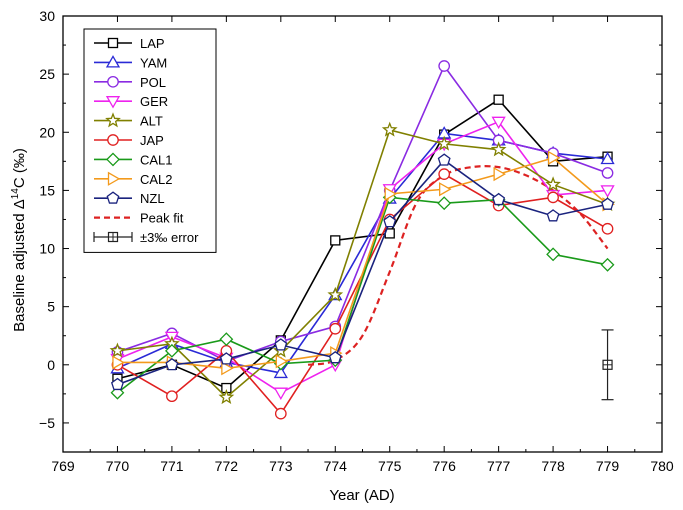  What do you see at coordinates (662, 466) in the screenshot?
I see `x-tick-label: 780` at bounding box center [662, 466].